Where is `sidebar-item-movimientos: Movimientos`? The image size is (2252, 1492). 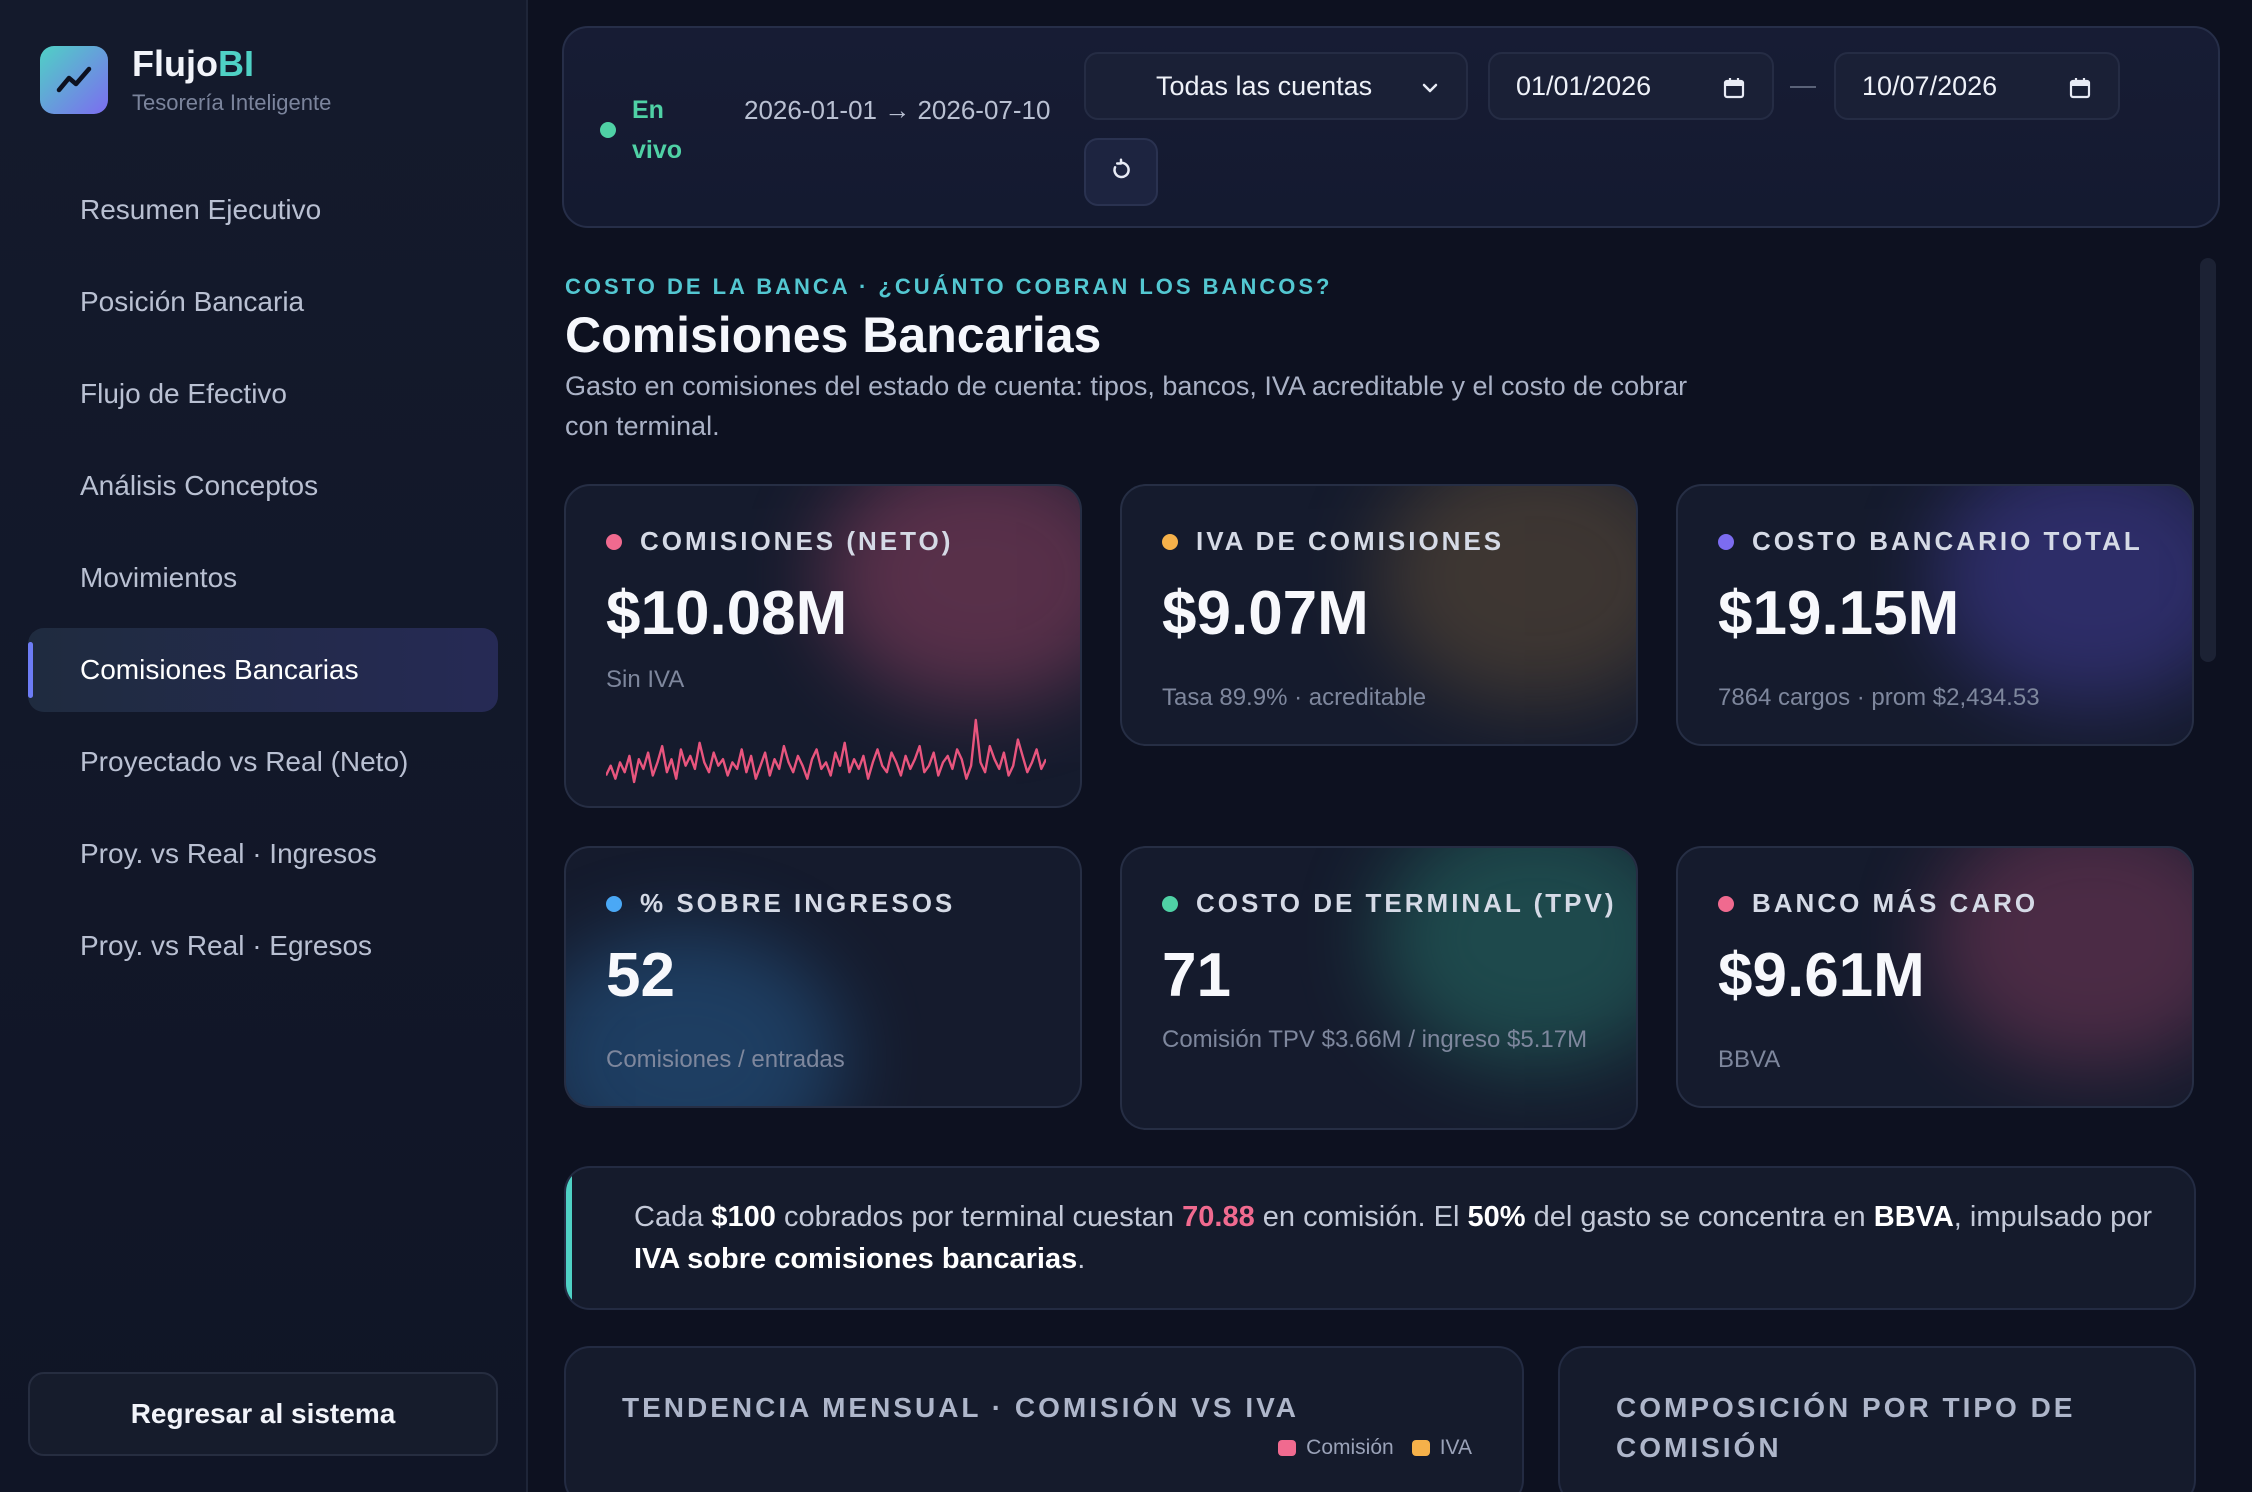 sidebar-item-movimientos: Movimientos is located at coordinates (159, 577).